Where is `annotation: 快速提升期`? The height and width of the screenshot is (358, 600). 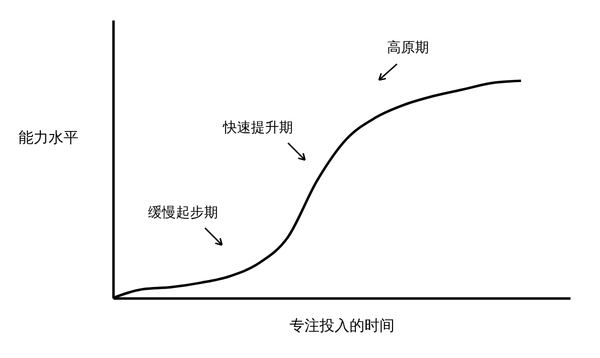
annotation: 快速提升期 is located at coordinates (257, 128).